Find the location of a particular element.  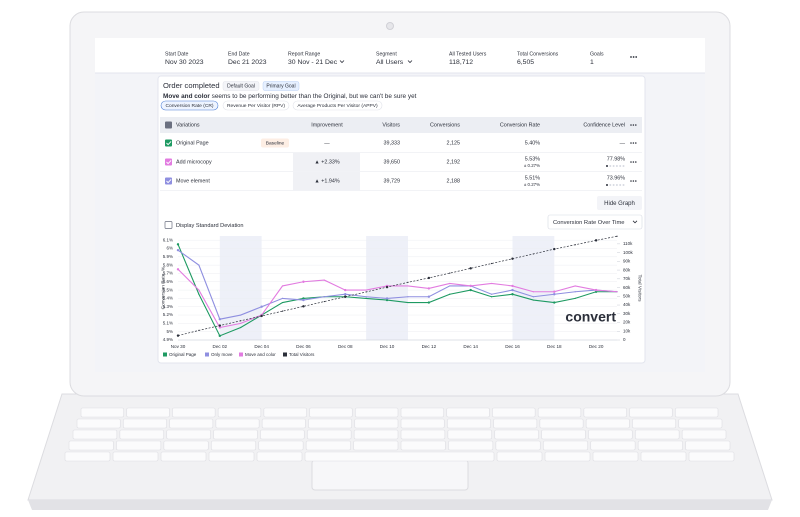

confidence-level: — is located at coordinates (623, 143).